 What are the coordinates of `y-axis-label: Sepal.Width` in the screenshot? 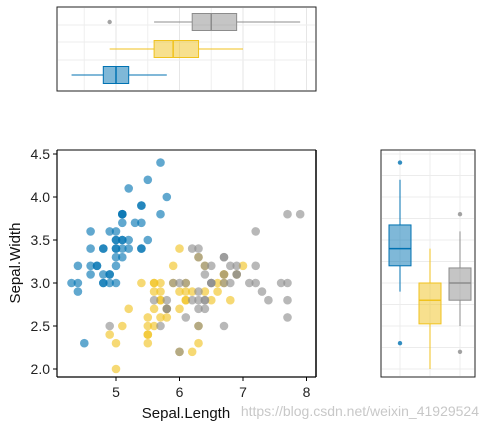 It's located at (15, 263).